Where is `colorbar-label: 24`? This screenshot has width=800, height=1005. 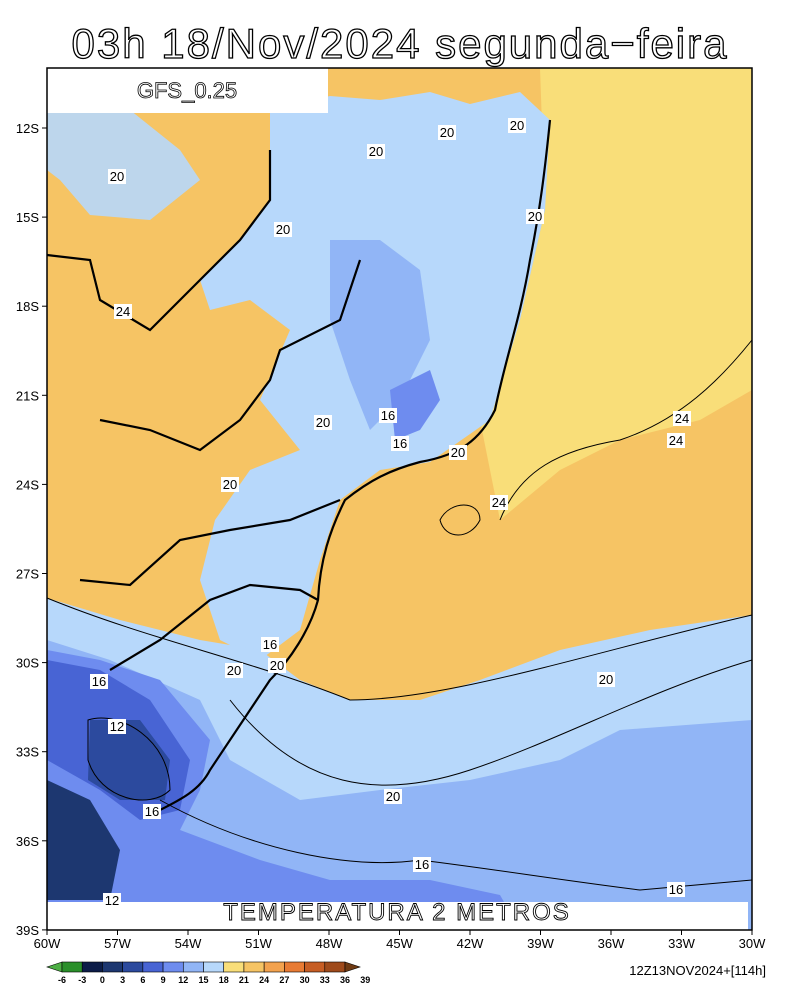
colorbar-label: 24 is located at coordinates (264, 980).